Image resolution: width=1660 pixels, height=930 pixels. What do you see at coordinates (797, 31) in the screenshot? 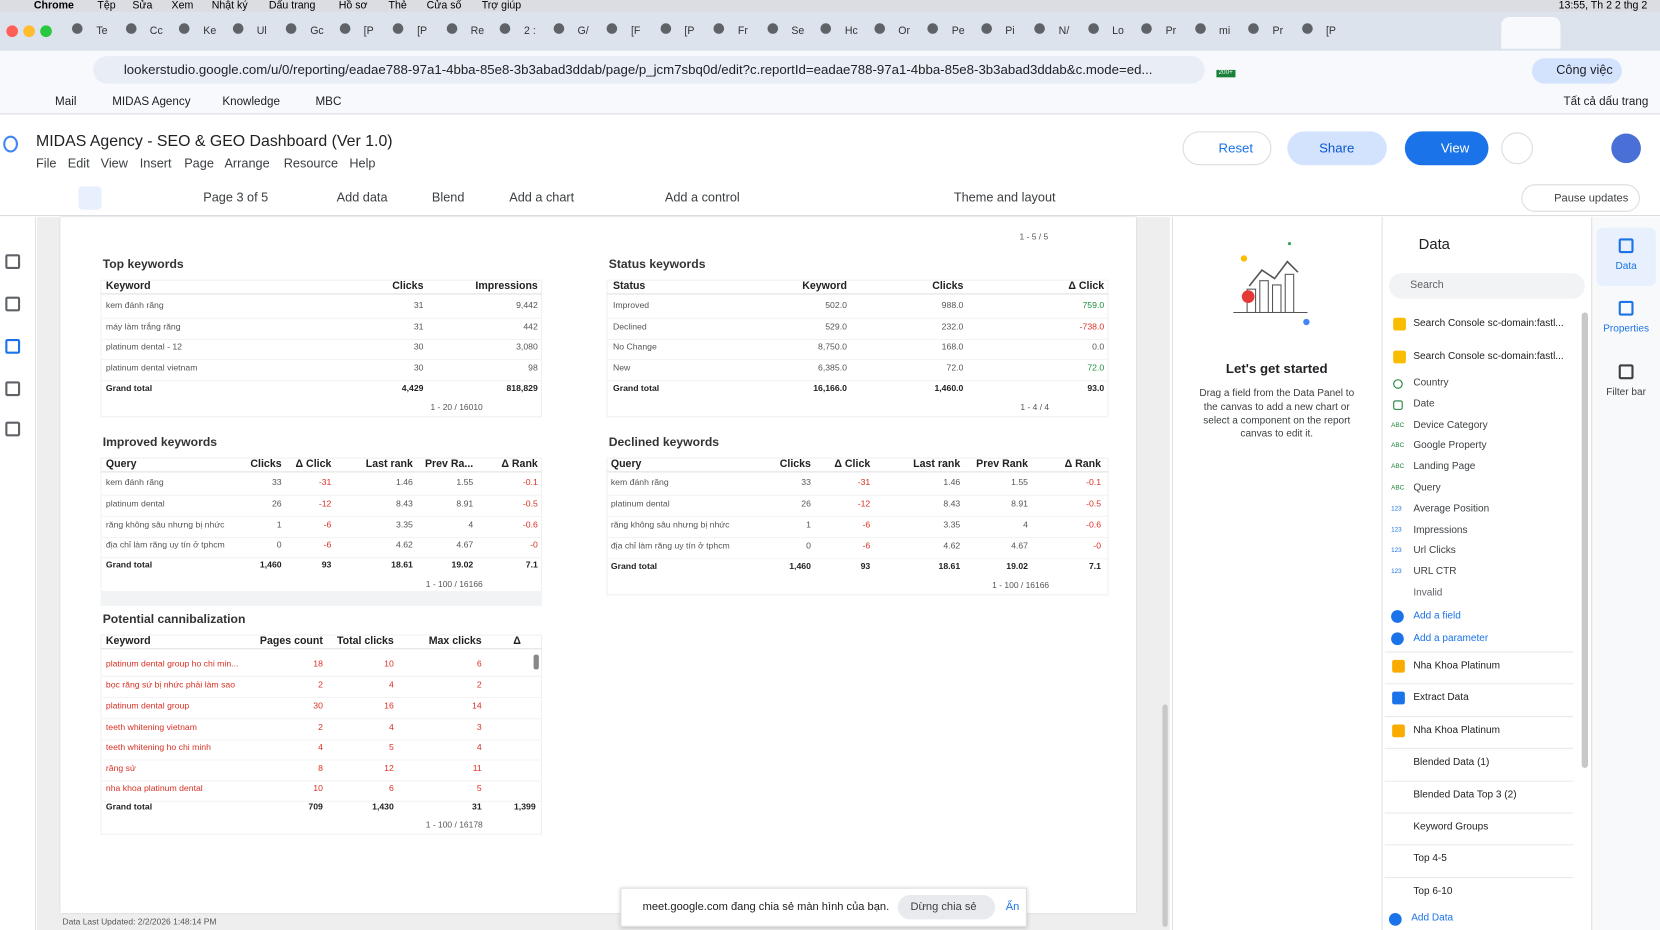
I see `tab: Se` at bounding box center [797, 31].